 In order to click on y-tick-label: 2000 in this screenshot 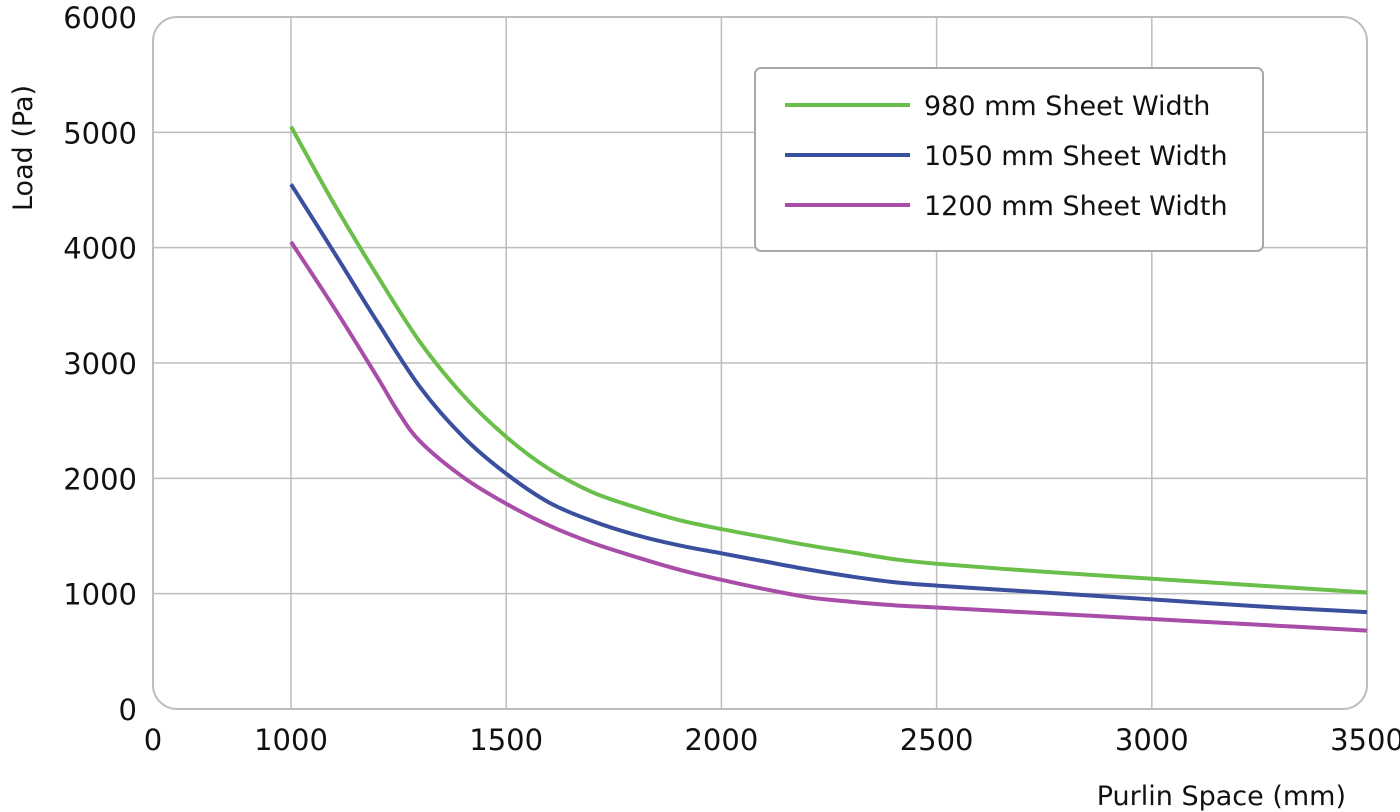, I will do `click(100, 479)`.